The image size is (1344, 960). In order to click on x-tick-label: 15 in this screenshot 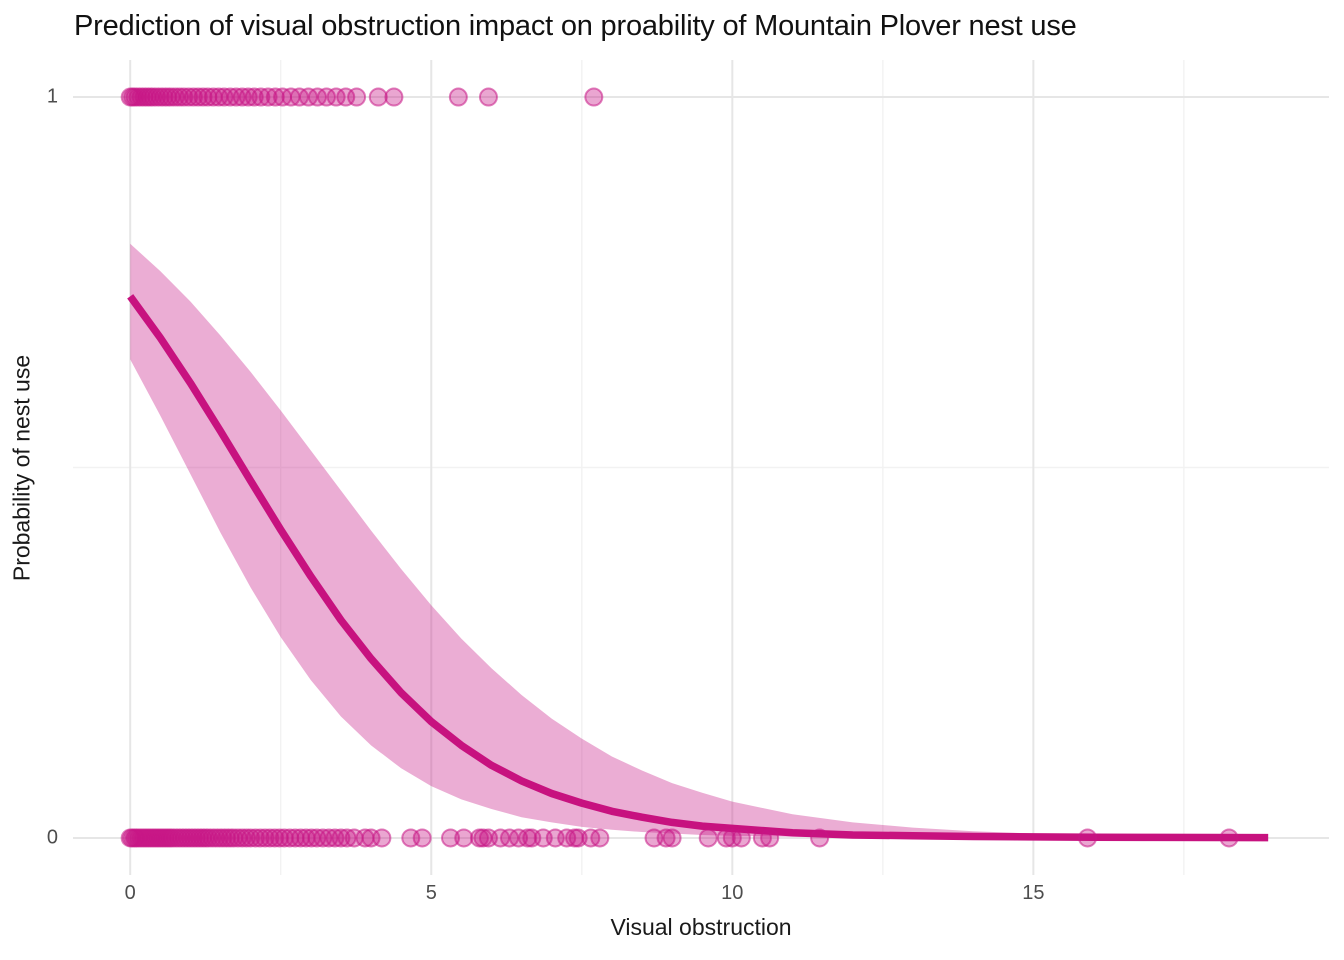, I will do `click(1033, 893)`.